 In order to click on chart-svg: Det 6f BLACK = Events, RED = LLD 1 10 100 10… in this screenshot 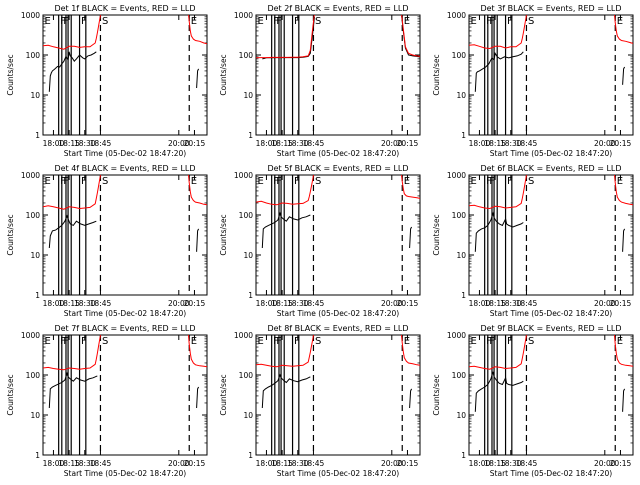, I will do `click(533, 241)`.